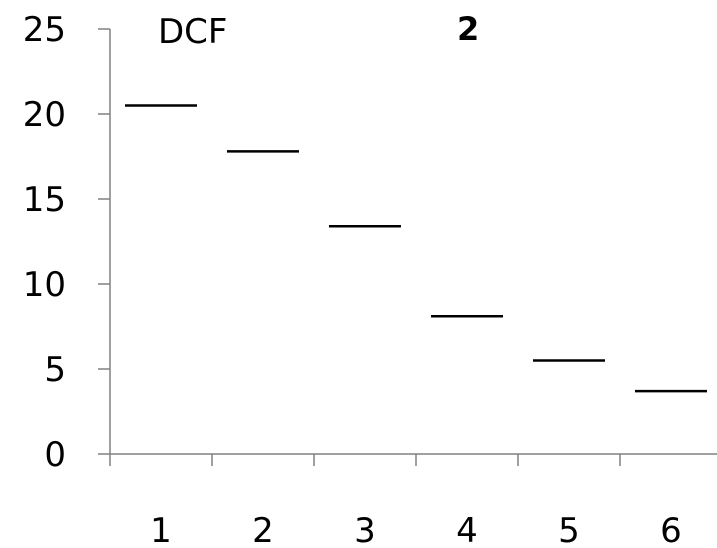 This screenshot has height=548, width=717. Describe the element at coordinates (569, 529) in the screenshot. I see `x-tick-label: 5` at that location.